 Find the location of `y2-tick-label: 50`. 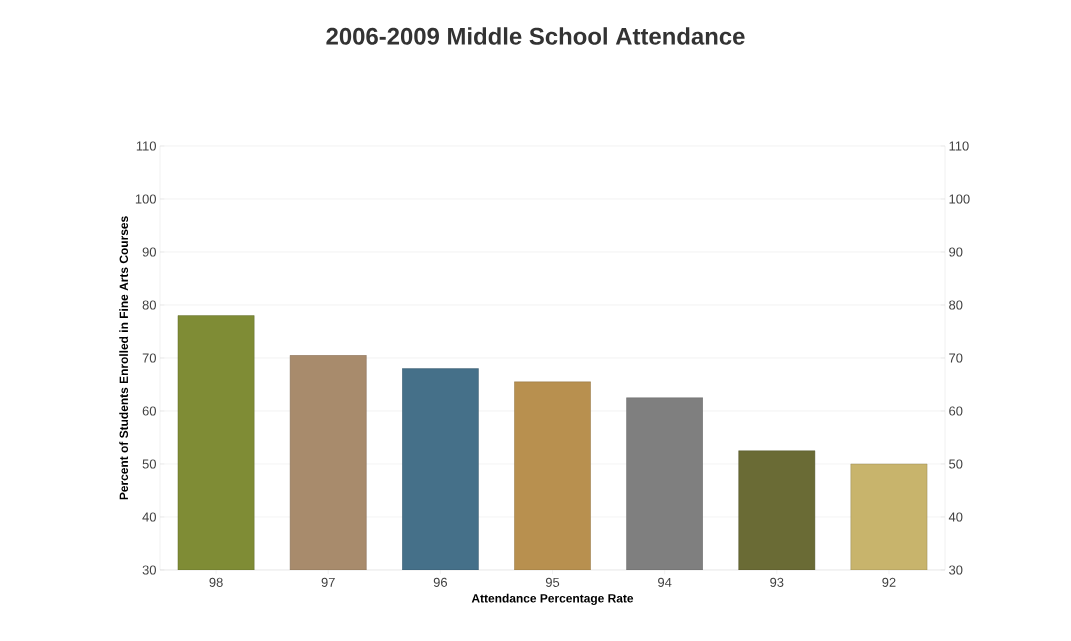

y2-tick-label: 50 is located at coordinates (956, 464).